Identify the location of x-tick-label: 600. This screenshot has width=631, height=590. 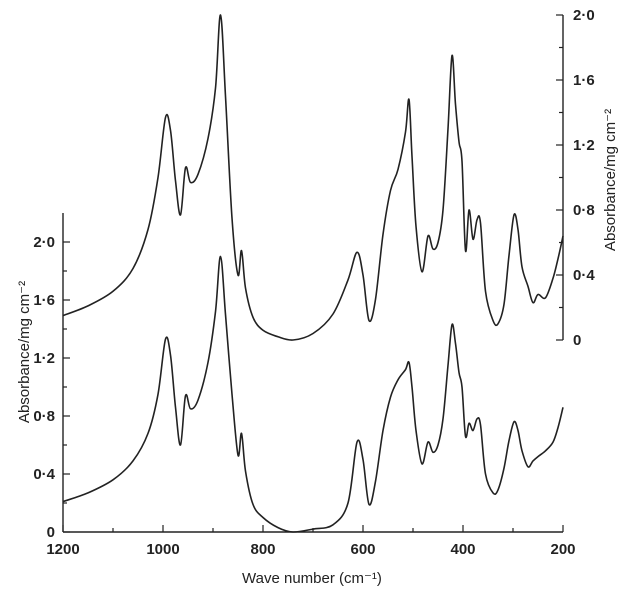
(362, 549).